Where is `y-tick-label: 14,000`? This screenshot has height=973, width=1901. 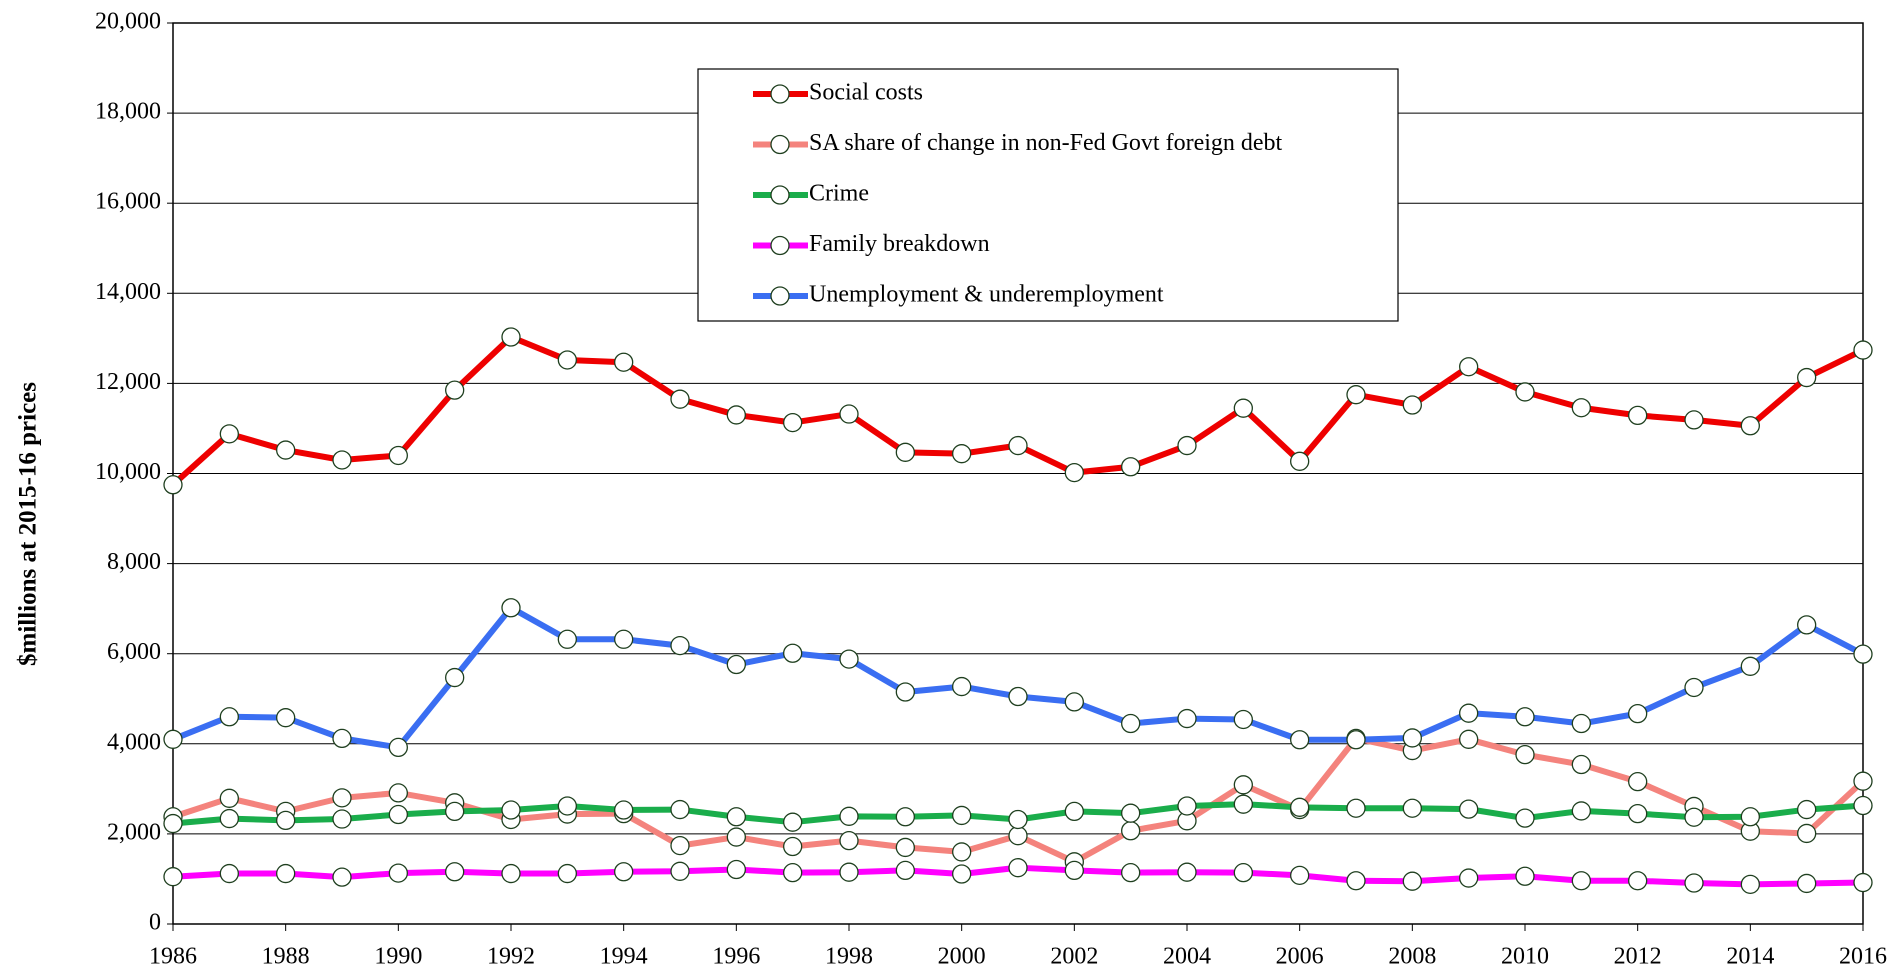 y-tick-label: 14,000 is located at coordinates (128, 292).